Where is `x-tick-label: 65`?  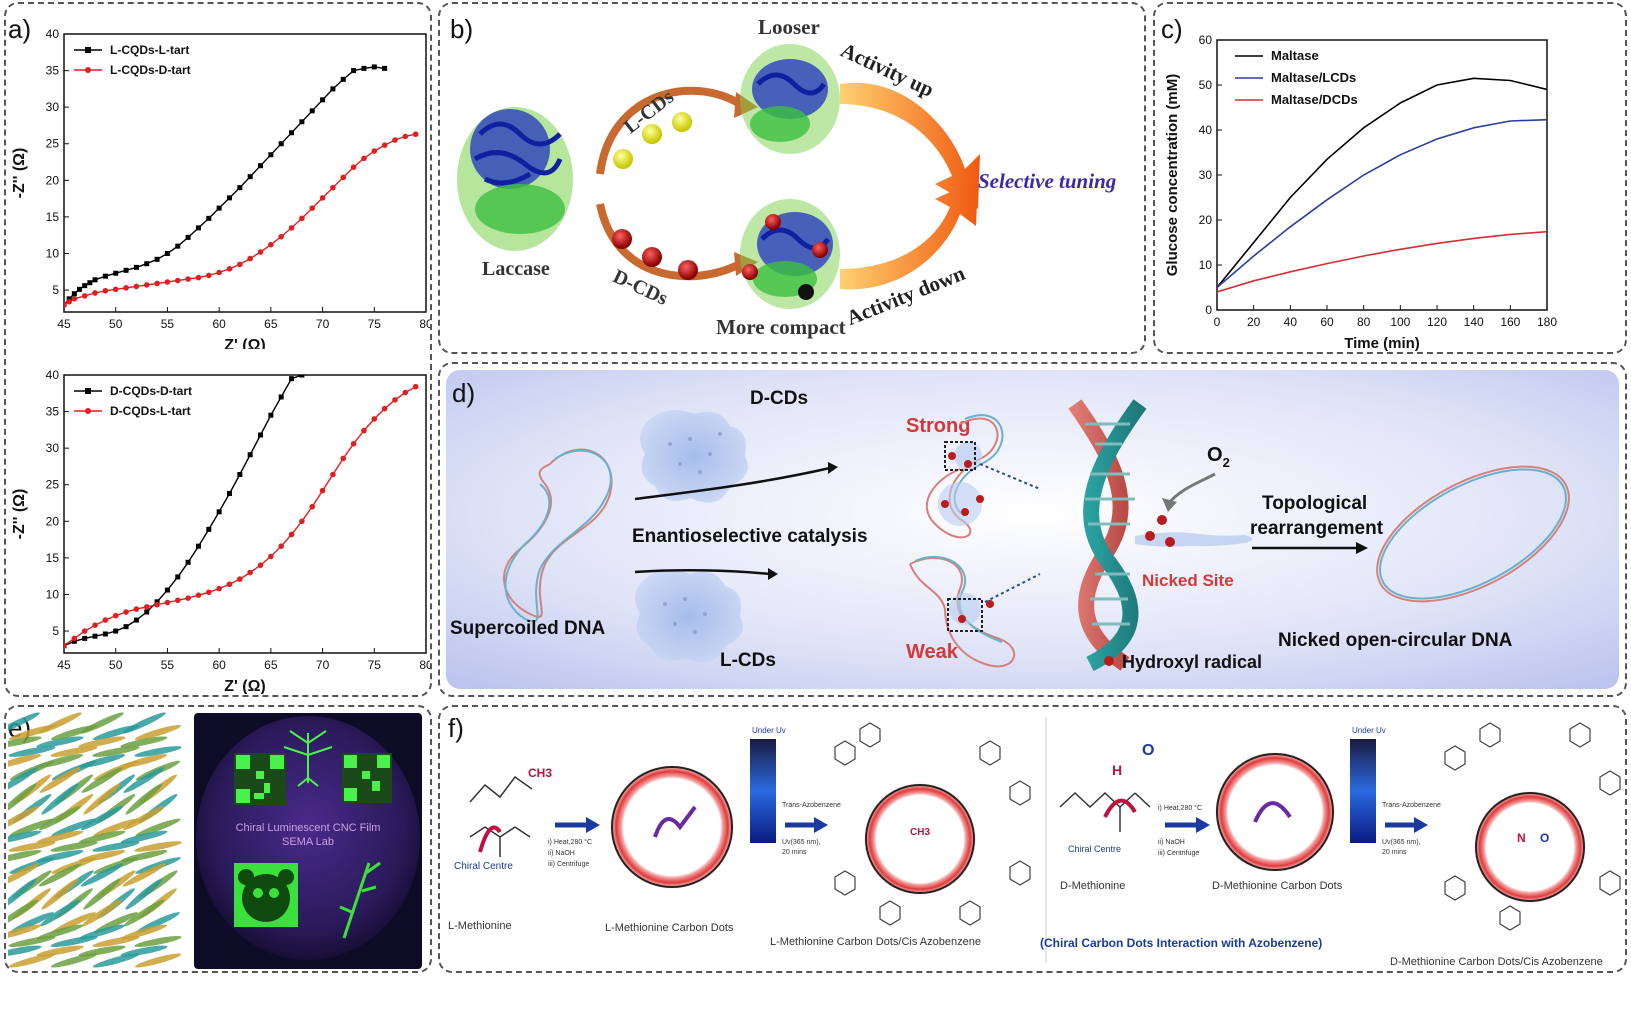
x-tick-label: 65 is located at coordinates (271, 324).